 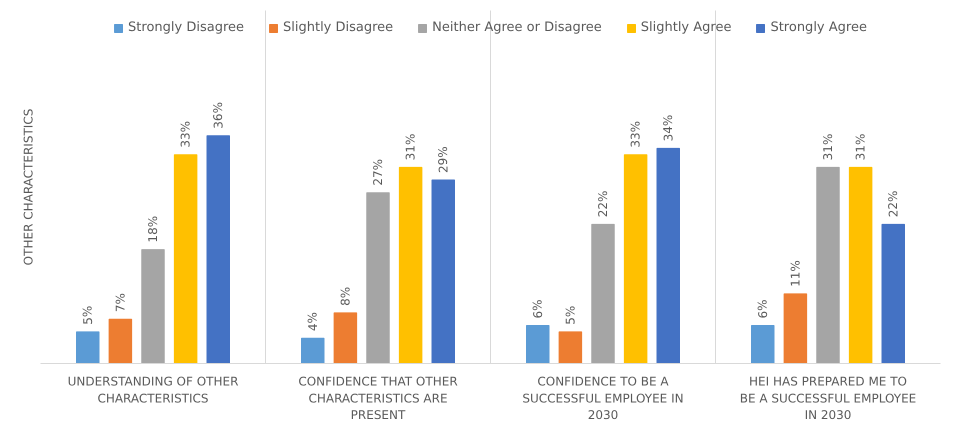 What do you see at coordinates (153, 390) in the screenshot?
I see `x-tick-label: UNDERSTANDING OF OTHER CHARACTERISTICS` at bounding box center [153, 390].